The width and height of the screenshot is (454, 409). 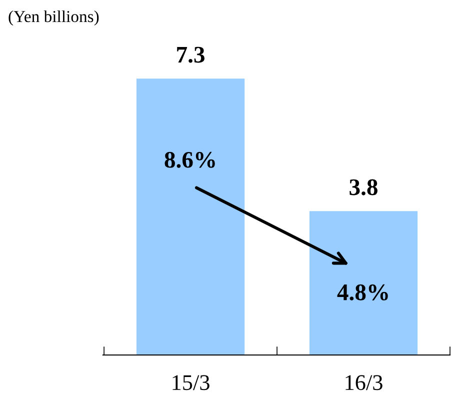 What do you see at coordinates (364, 187) in the screenshot?
I see `data-label: 3.8` at bounding box center [364, 187].